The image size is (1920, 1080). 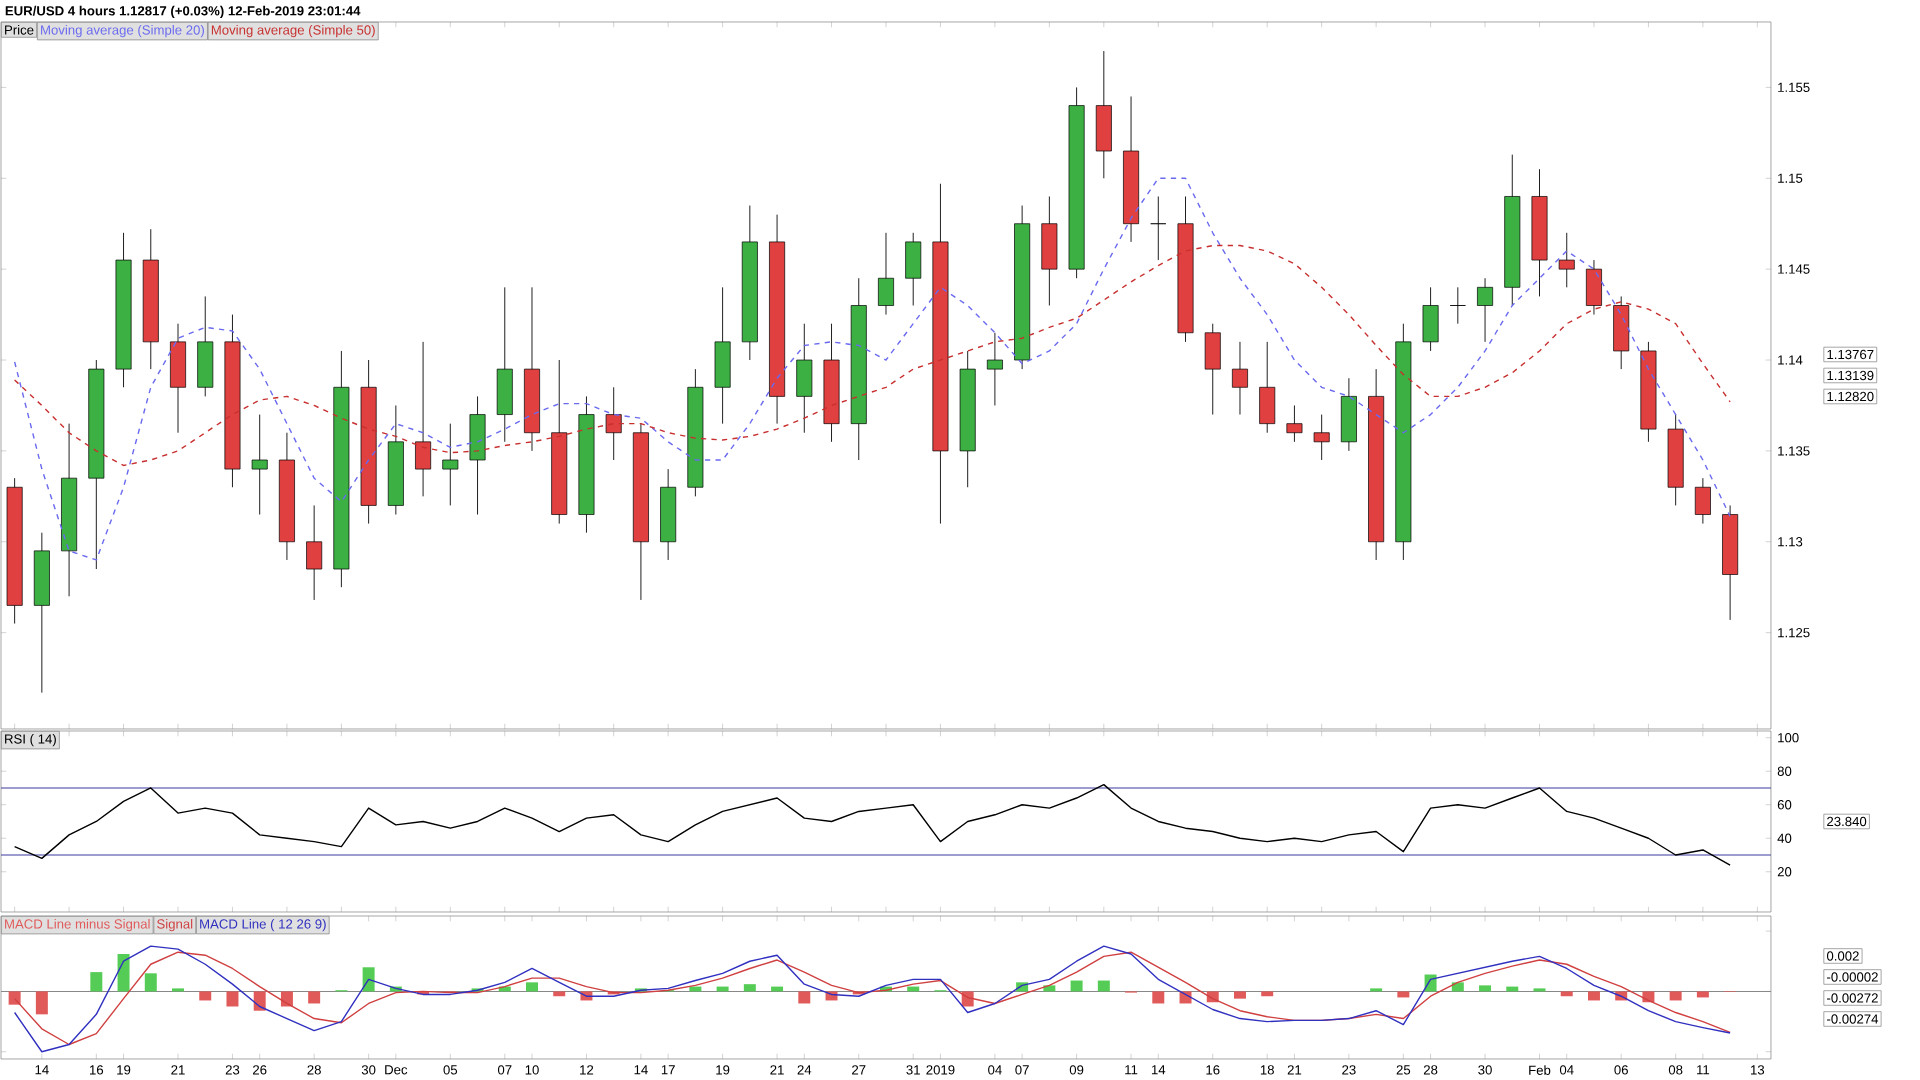 What do you see at coordinates (532, 1070) in the screenshot?
I see `x-tick-label: 10` at bounding box center [532, 1070].